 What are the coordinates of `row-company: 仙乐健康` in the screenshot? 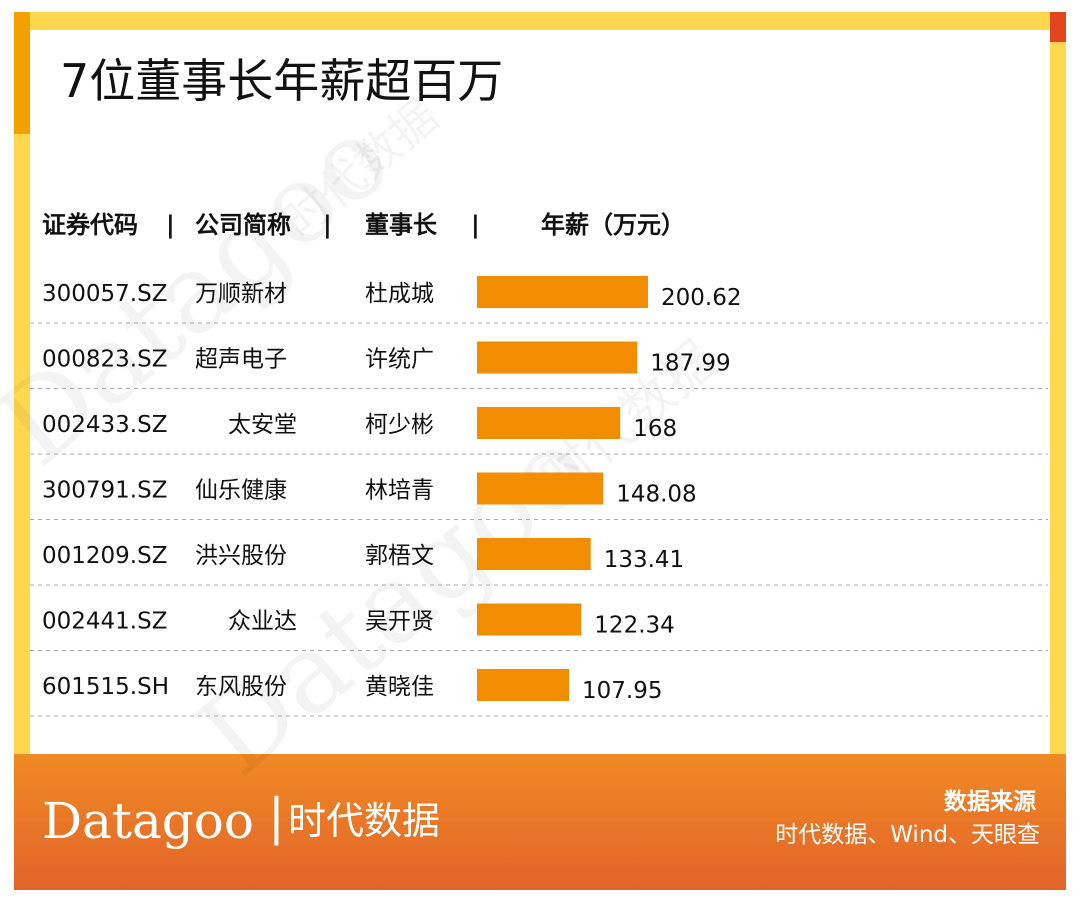 It's located at (241, 491).